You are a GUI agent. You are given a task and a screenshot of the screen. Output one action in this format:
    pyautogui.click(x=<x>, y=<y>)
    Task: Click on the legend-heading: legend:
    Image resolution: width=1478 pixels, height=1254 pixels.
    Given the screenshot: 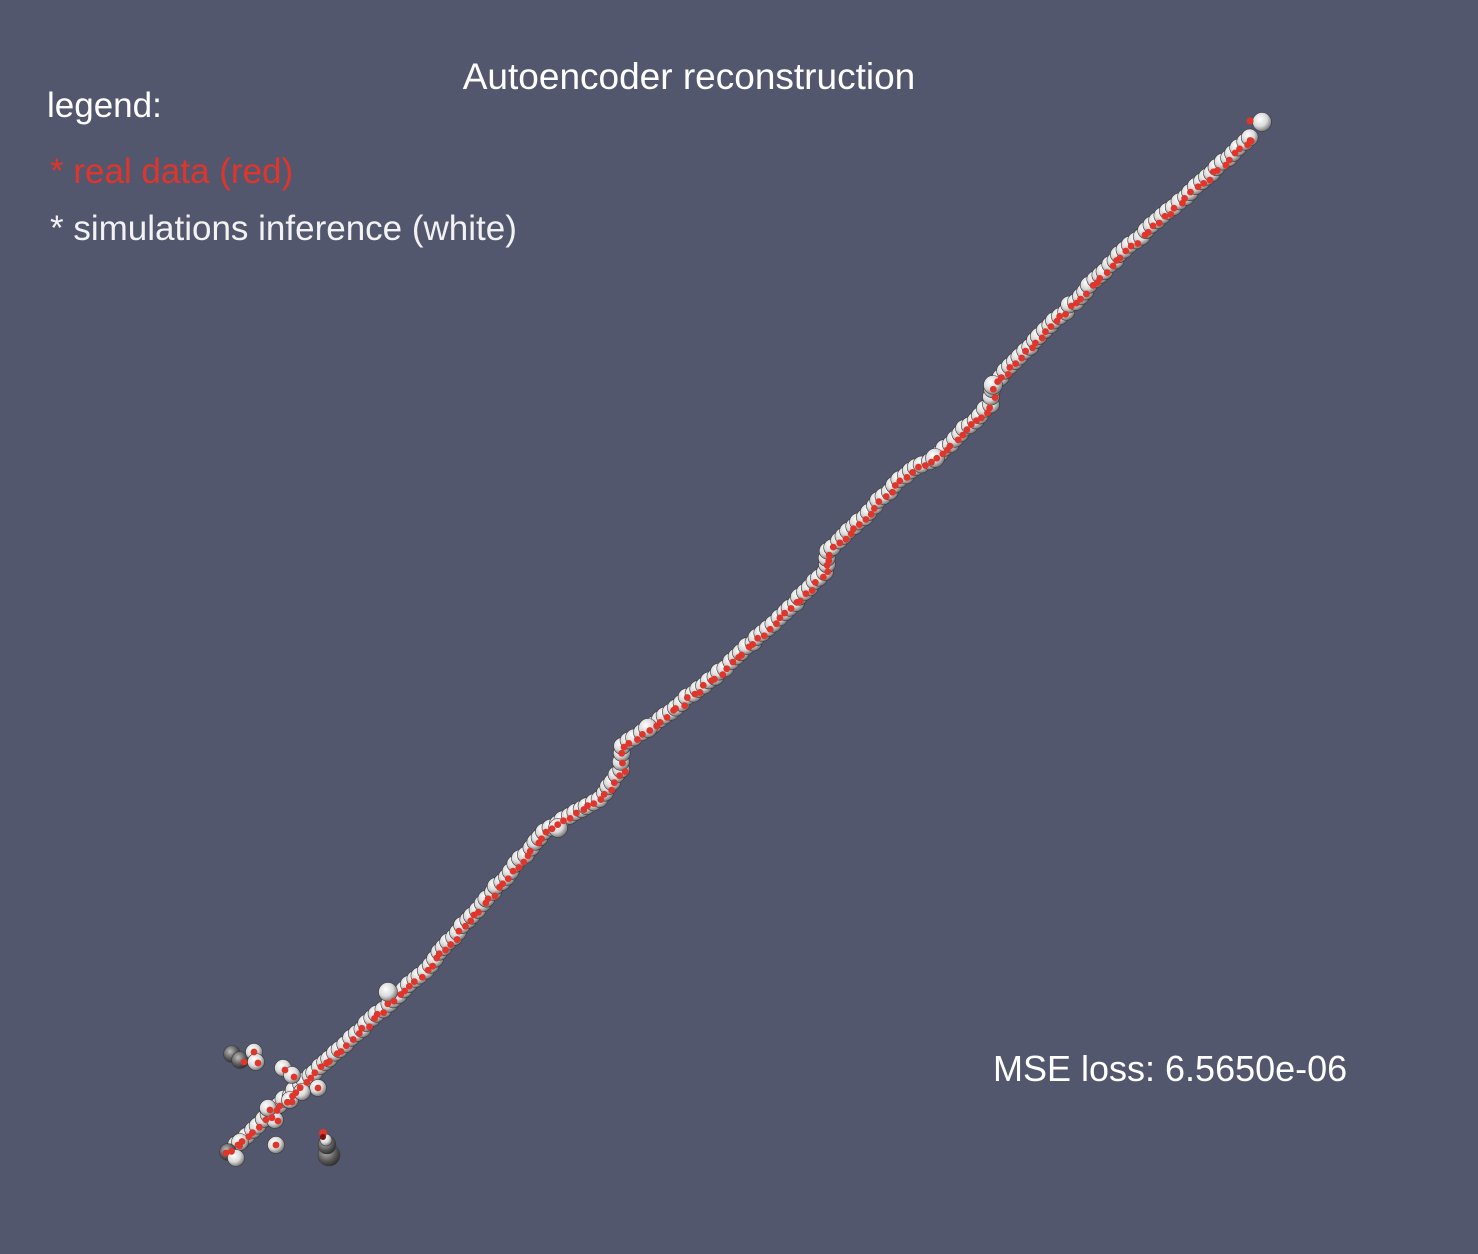 What is the action you would take?
    pyautogui.click(x=104, y=105)
    